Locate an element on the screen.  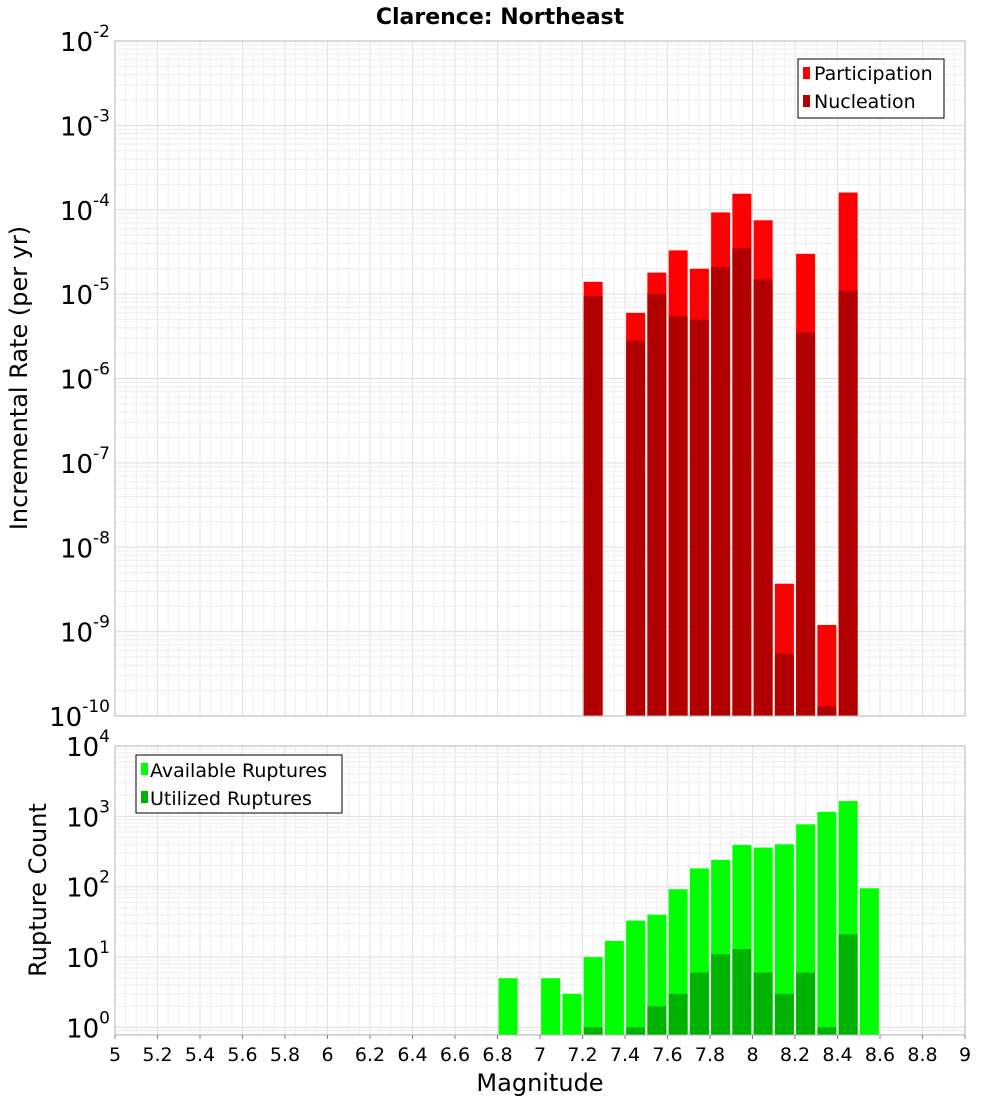
y-tick-label: 10⁻⁹ is located at coordinates (85, 631).